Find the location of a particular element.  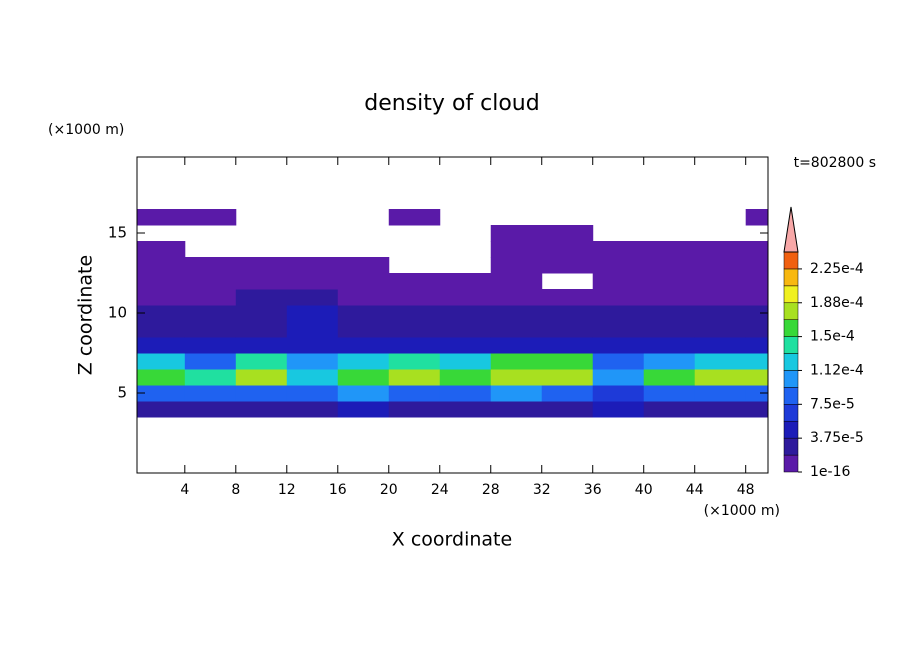

chart-title: density of cloud is located at coordinates (451, 103).